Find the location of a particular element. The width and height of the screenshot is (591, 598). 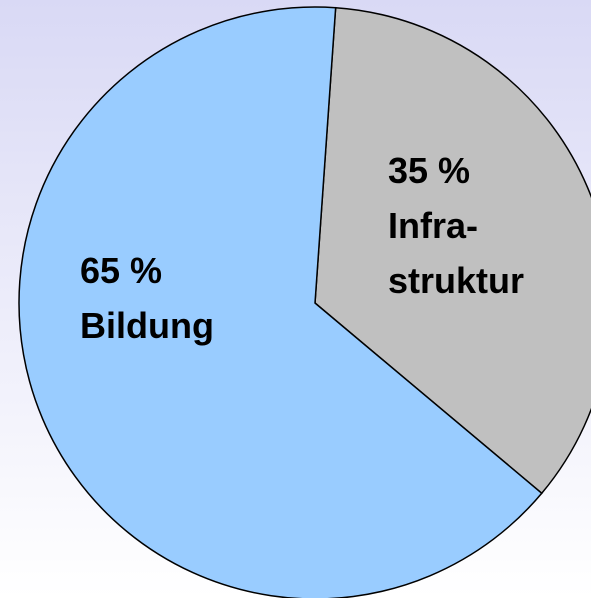

value-label: 65 % is located at coordinates (121, 270).